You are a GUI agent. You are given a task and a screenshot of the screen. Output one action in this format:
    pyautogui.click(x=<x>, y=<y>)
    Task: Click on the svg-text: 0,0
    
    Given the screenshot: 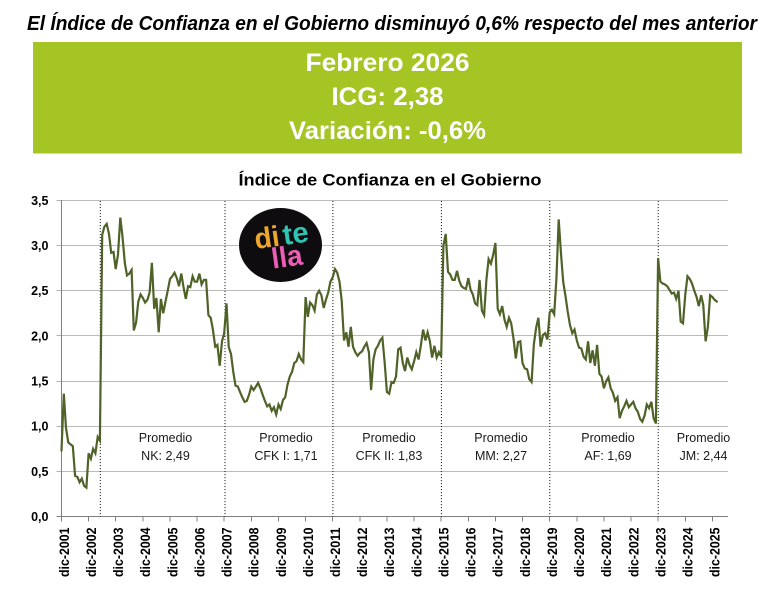 What is the action you would take?
    pyautogui.click(x=39, y=517)
    